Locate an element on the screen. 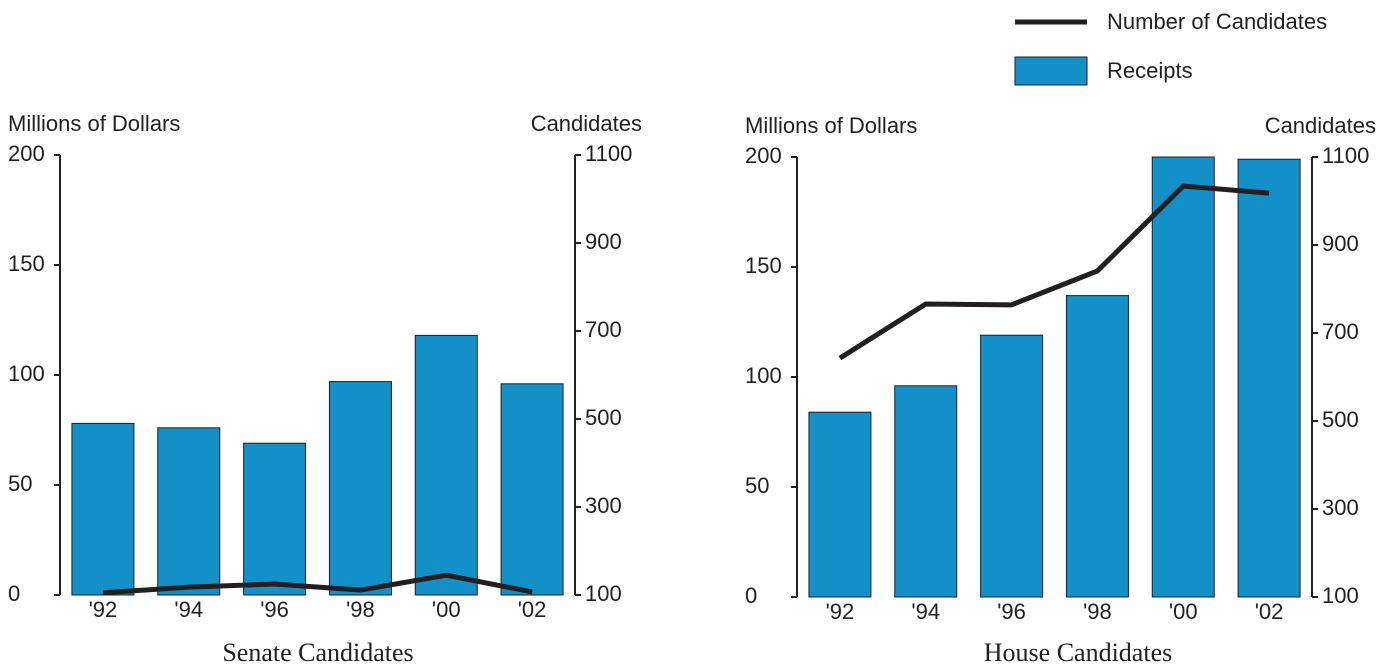  legend-label: Number of Candidates is located at coordinates (1217, 21).